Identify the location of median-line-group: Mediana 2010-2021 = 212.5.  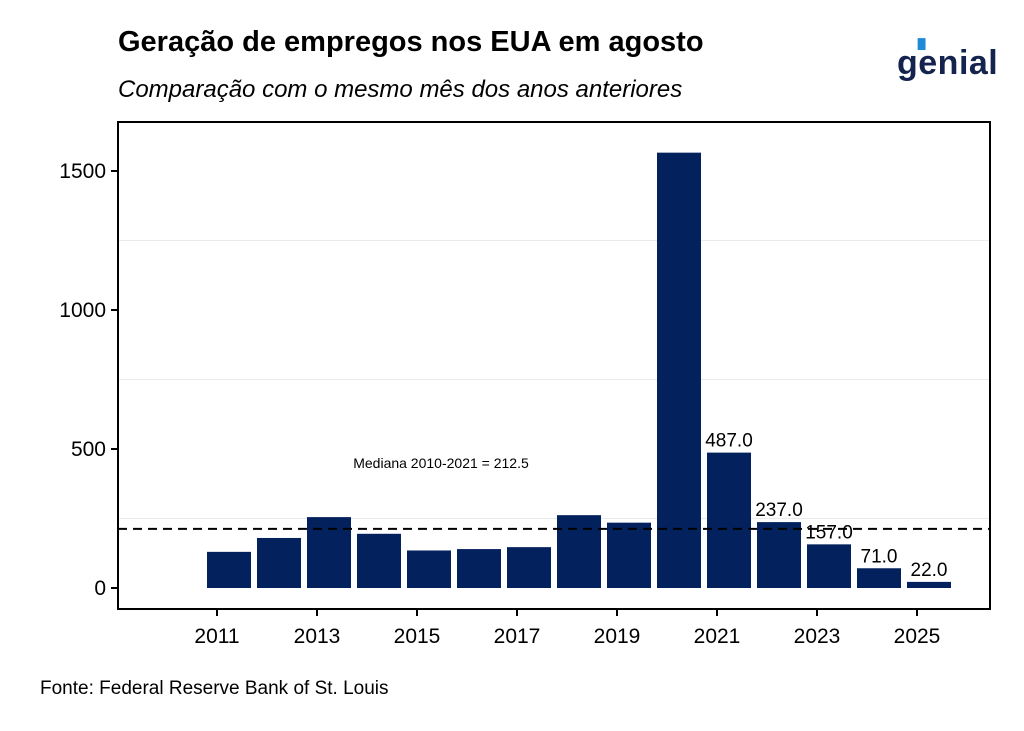
(554, 492).